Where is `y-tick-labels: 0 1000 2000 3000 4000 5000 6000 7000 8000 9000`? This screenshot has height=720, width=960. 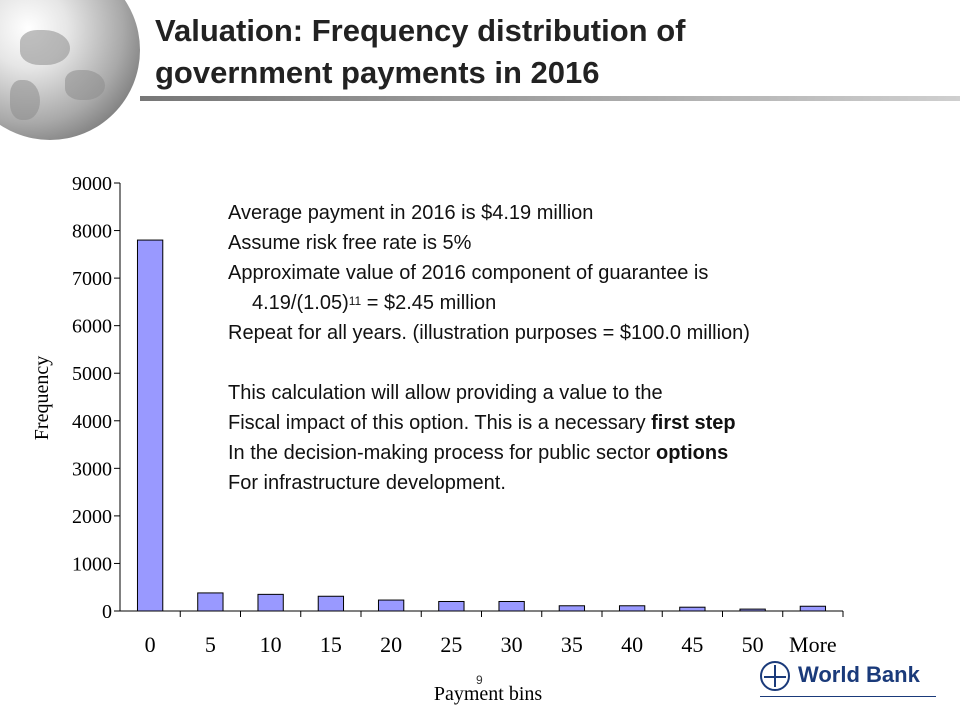
y-tick-labels: 0 1000 2000 3000 4000 5000 6000 7000 8000 9000 is located at coordinates (92, 398).